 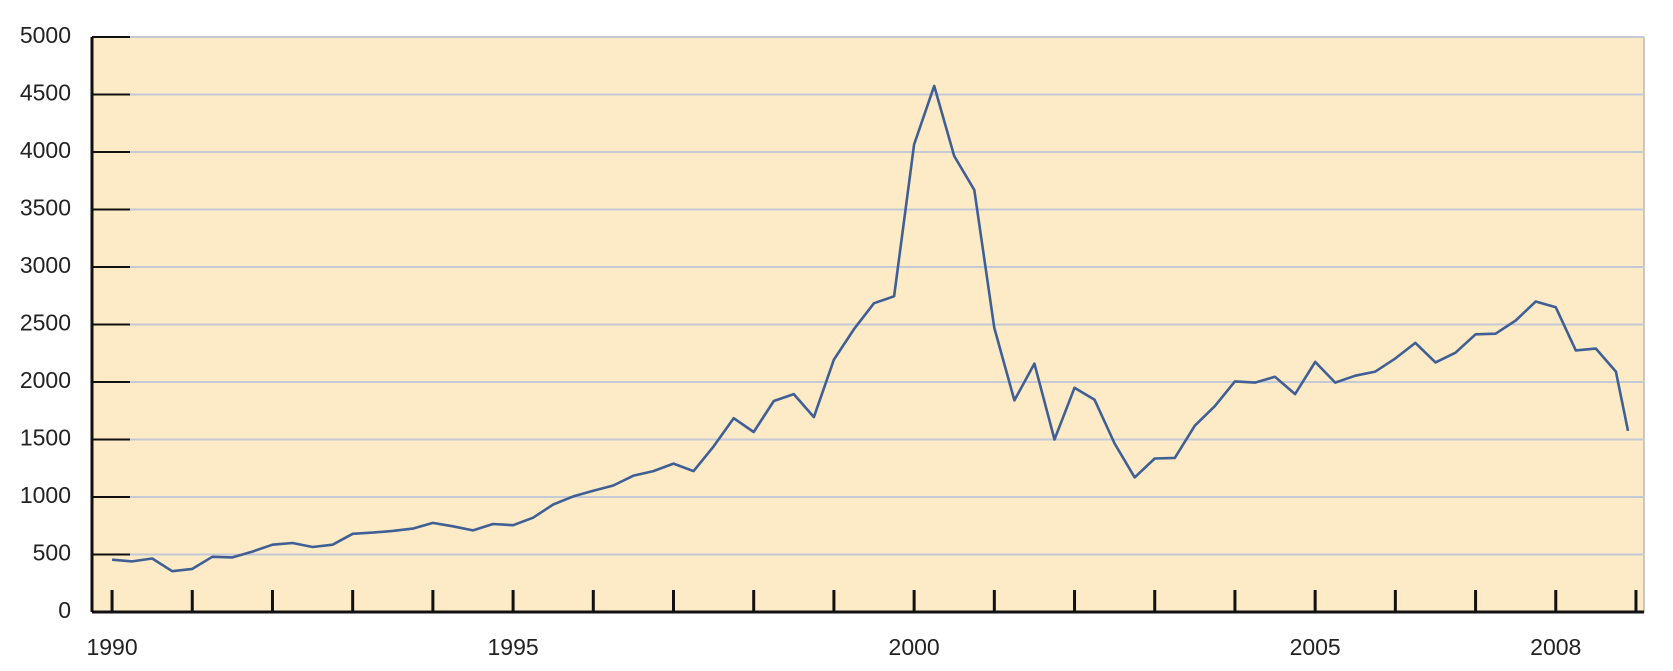 What do you see at coordinates (45, 495) in the screenshot?
I see `y-tick-label: 1000` at bounding box center [45, 495].